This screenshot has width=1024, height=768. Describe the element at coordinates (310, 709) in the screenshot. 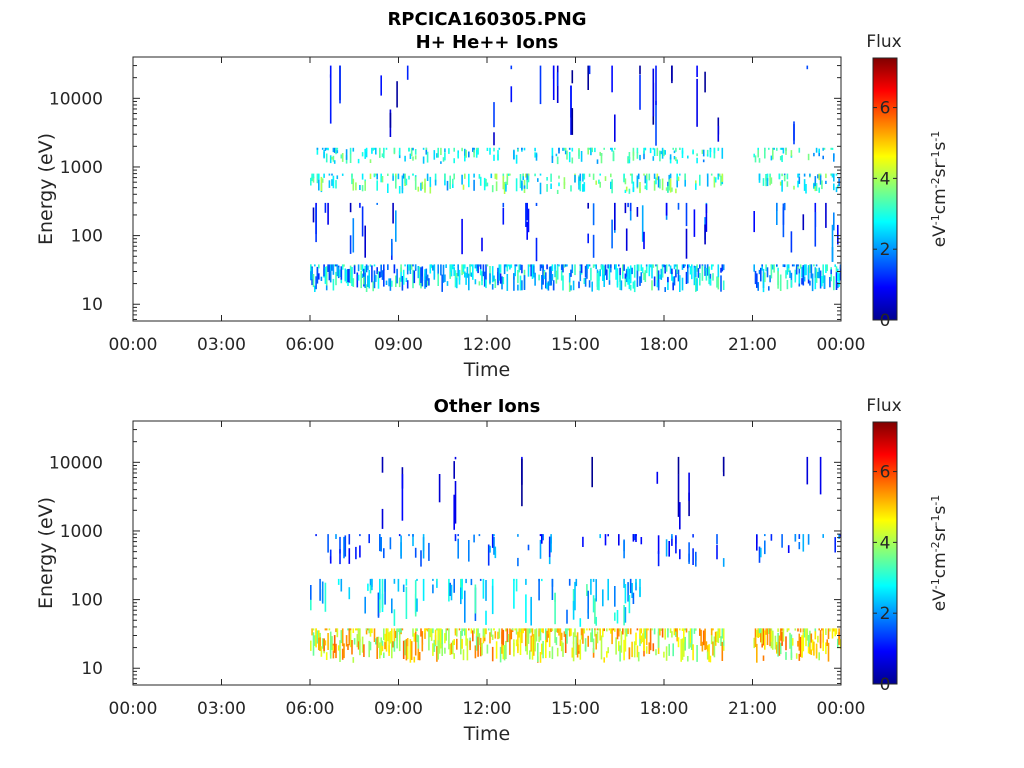

I see `x-tick-label: 06:00` at that location.